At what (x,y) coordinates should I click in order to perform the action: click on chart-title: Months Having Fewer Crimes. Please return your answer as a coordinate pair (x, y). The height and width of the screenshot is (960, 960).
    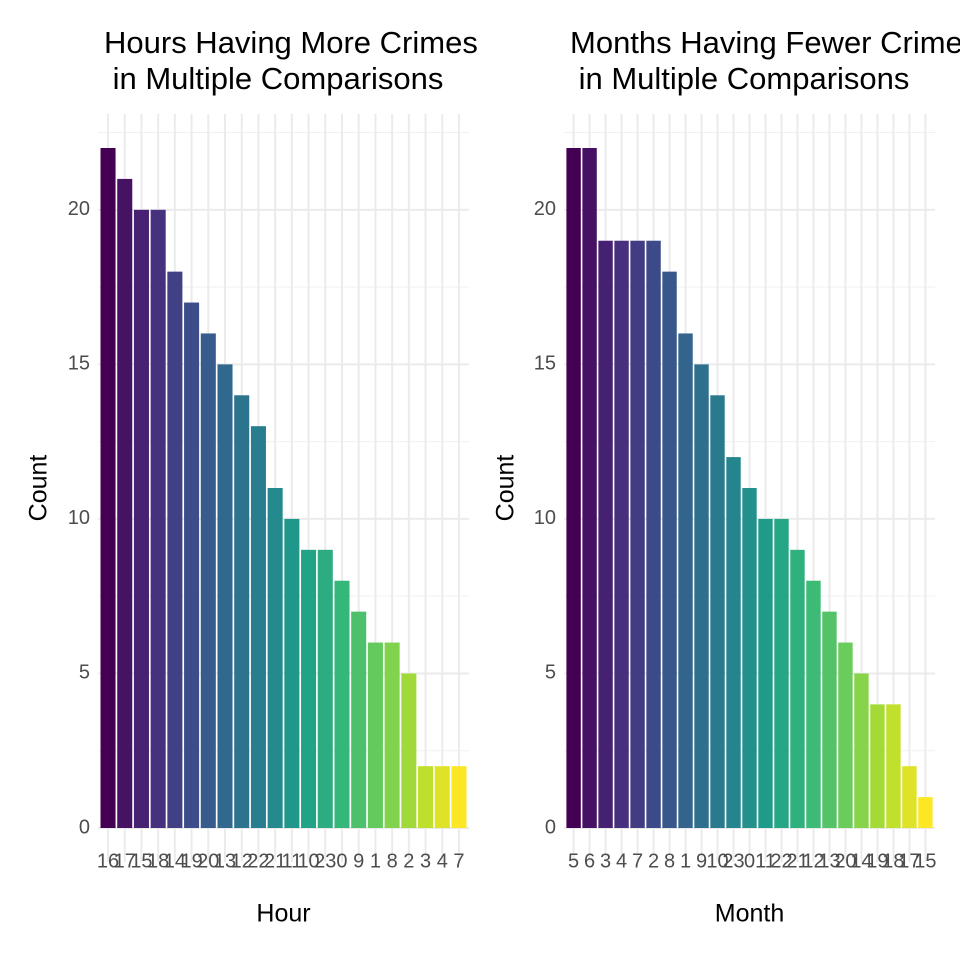
    Looking at the image, I should click on (765, 42).